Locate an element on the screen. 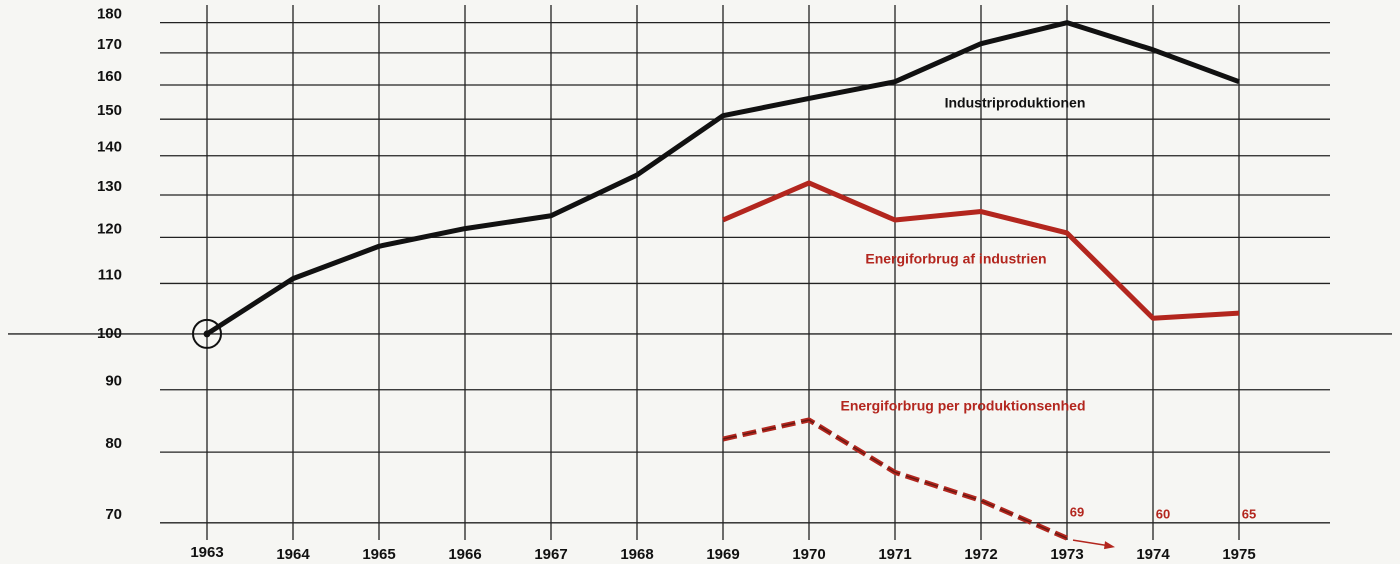 The width and height of the screenshot is (1400, 564). series-label: Energiforbrug per produktionsenhed is located at coordinates (962, 406).